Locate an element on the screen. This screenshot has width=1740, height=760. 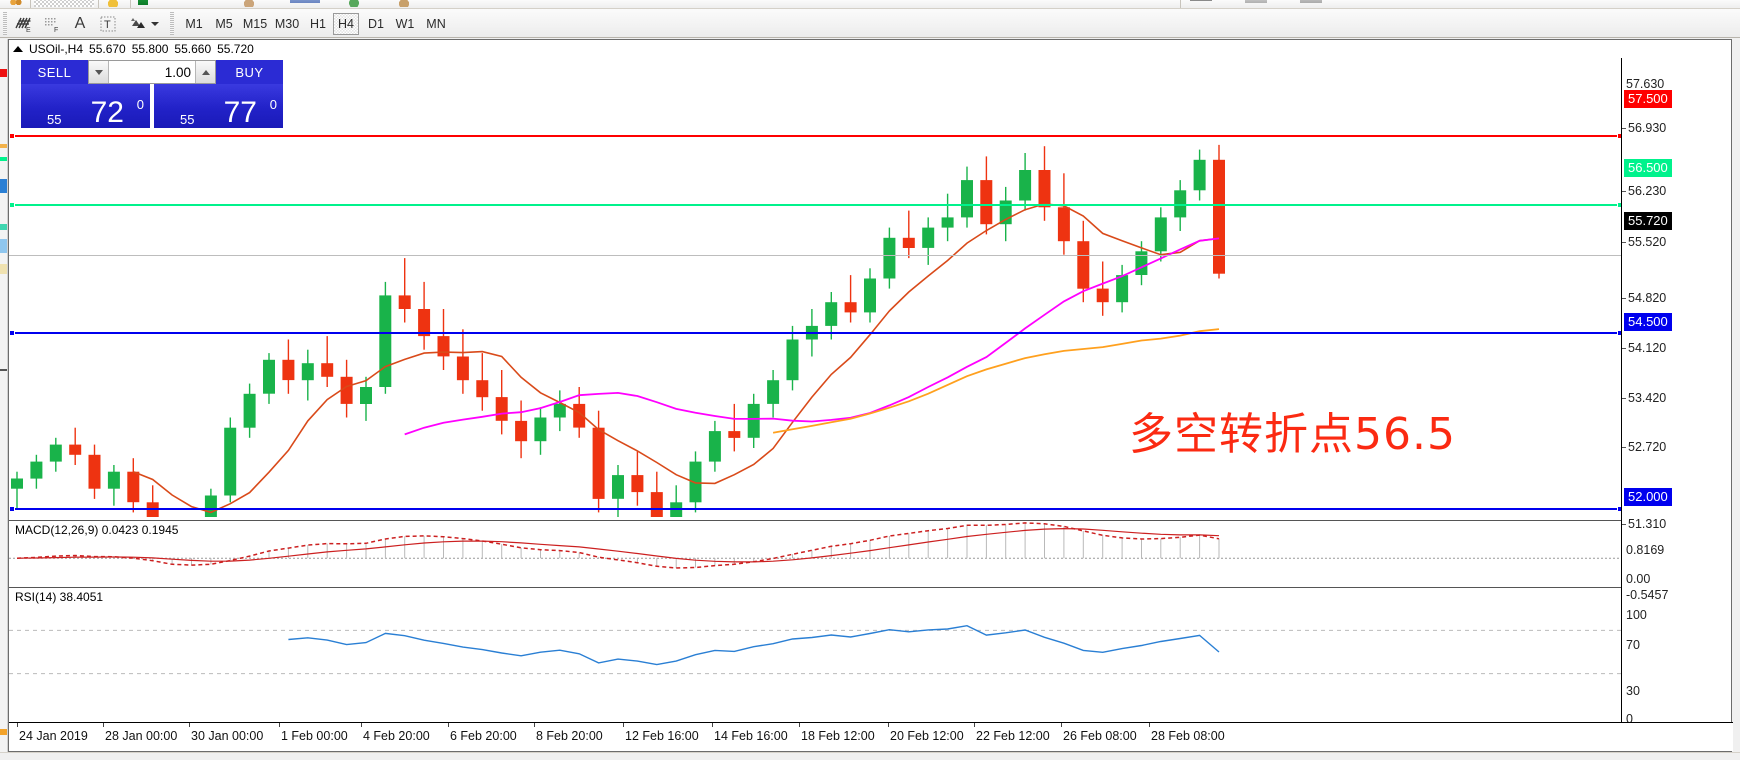
clipped-icon-list is located at coordinates (1201, 1).